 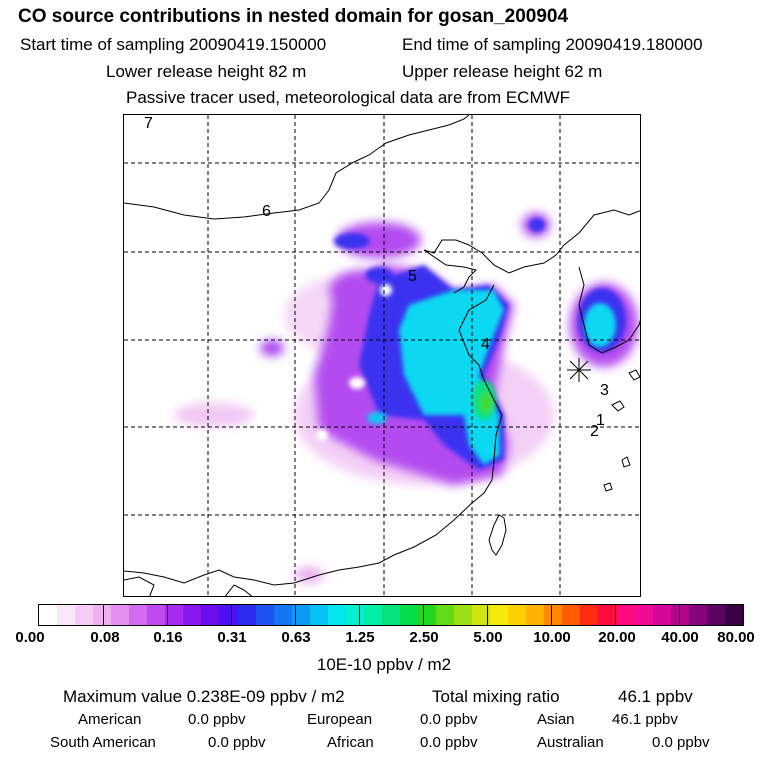 I want to click on region-name-african: African, so click(x=350, y=742).